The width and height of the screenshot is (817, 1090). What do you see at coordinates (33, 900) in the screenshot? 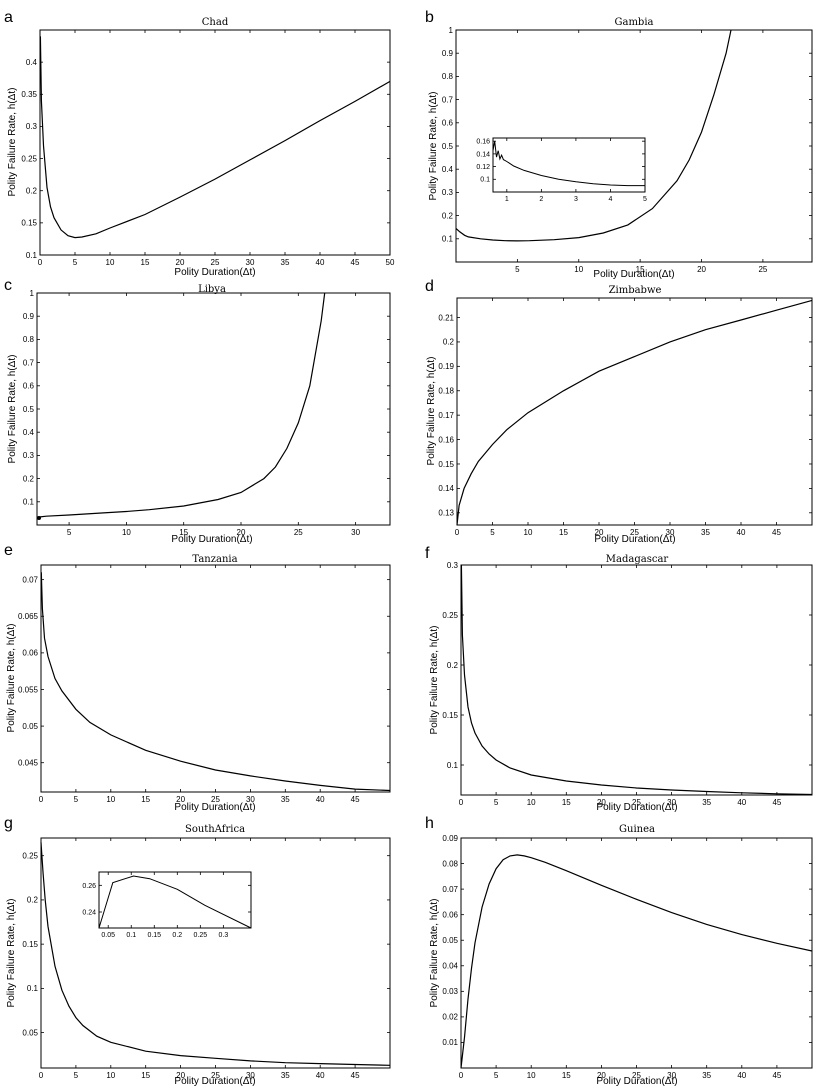
I see `axis-g-y-tick-label: 0.2` at bounding box center [33, 900].